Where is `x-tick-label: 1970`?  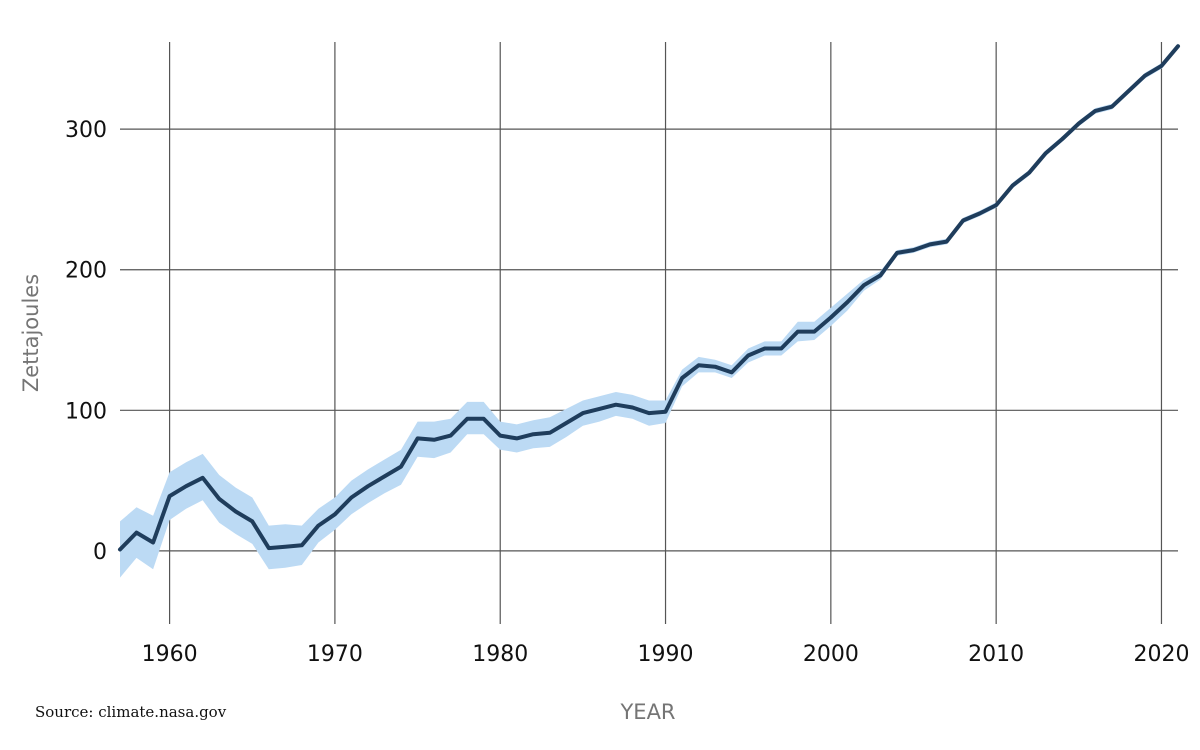
x-tick-label: 1970 is located at coordinates (335, 654).